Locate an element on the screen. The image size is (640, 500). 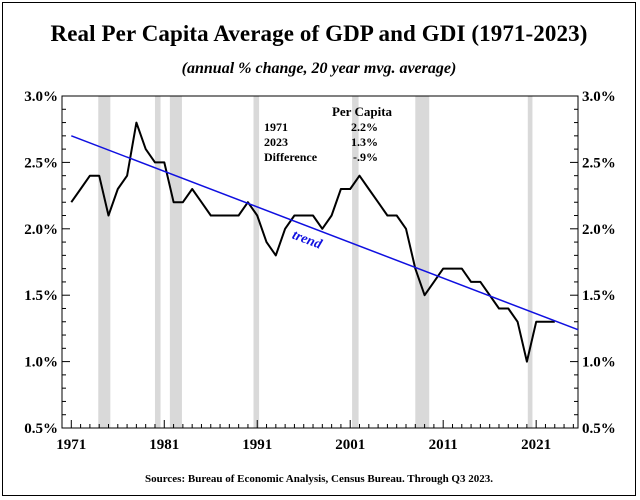
y-tick-label-right: 1.0% is located at coordinates (599, 363).